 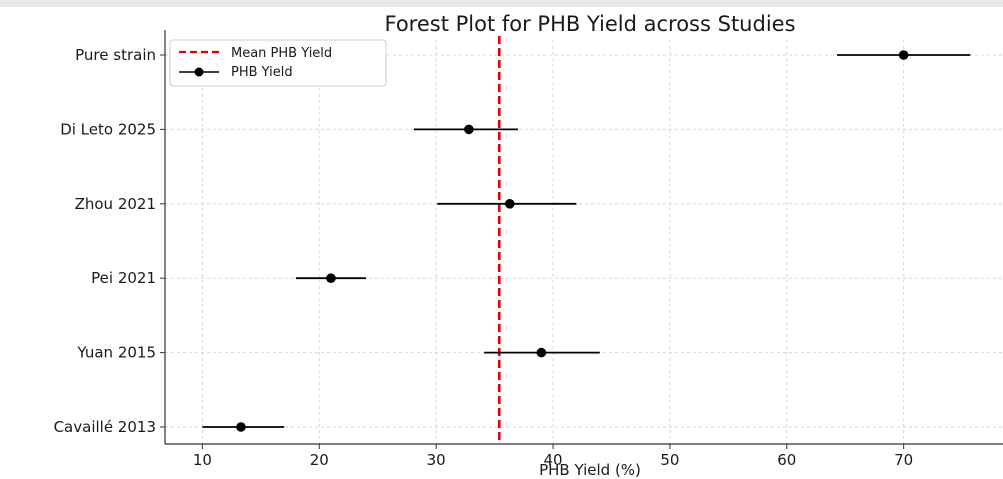 What do you see at coordinates (590, 470) in the screenshot?
I see `x-axis-label: PHB Yield (%)` at bounding box center [590, 470].